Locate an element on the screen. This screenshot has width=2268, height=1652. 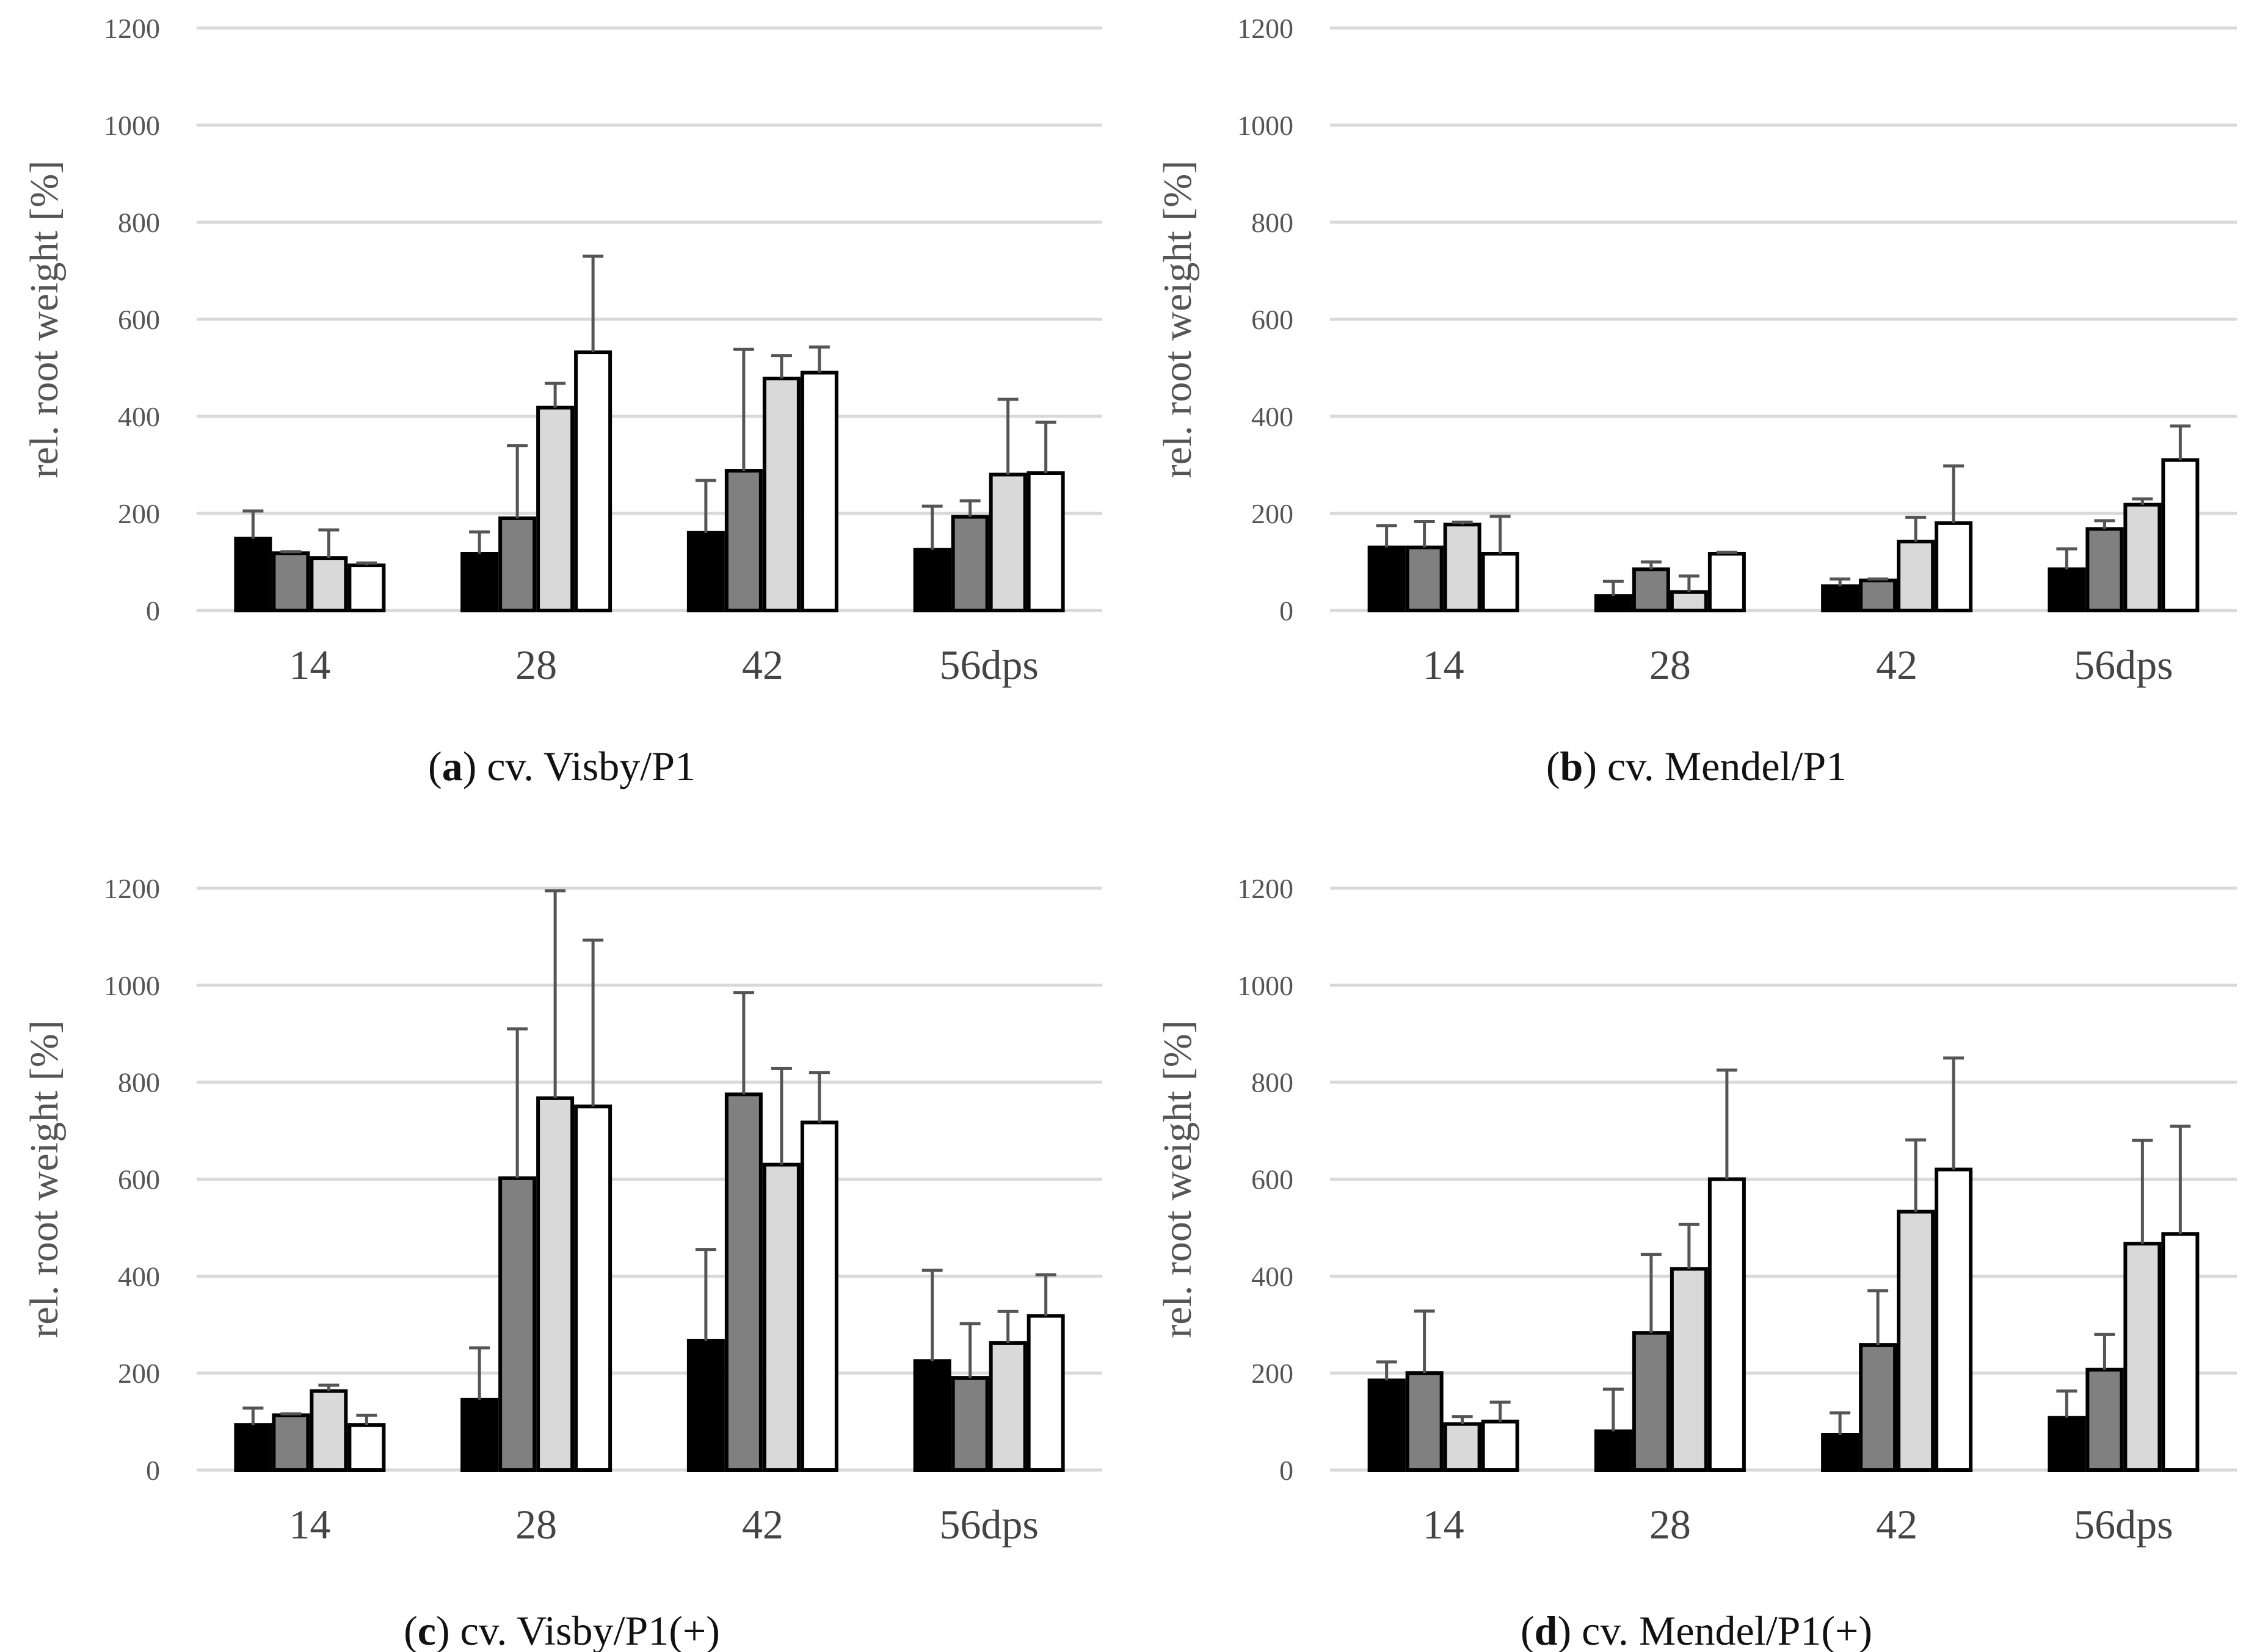
bar-d-cat2-s4 is located at coordinates (1727, 1324).